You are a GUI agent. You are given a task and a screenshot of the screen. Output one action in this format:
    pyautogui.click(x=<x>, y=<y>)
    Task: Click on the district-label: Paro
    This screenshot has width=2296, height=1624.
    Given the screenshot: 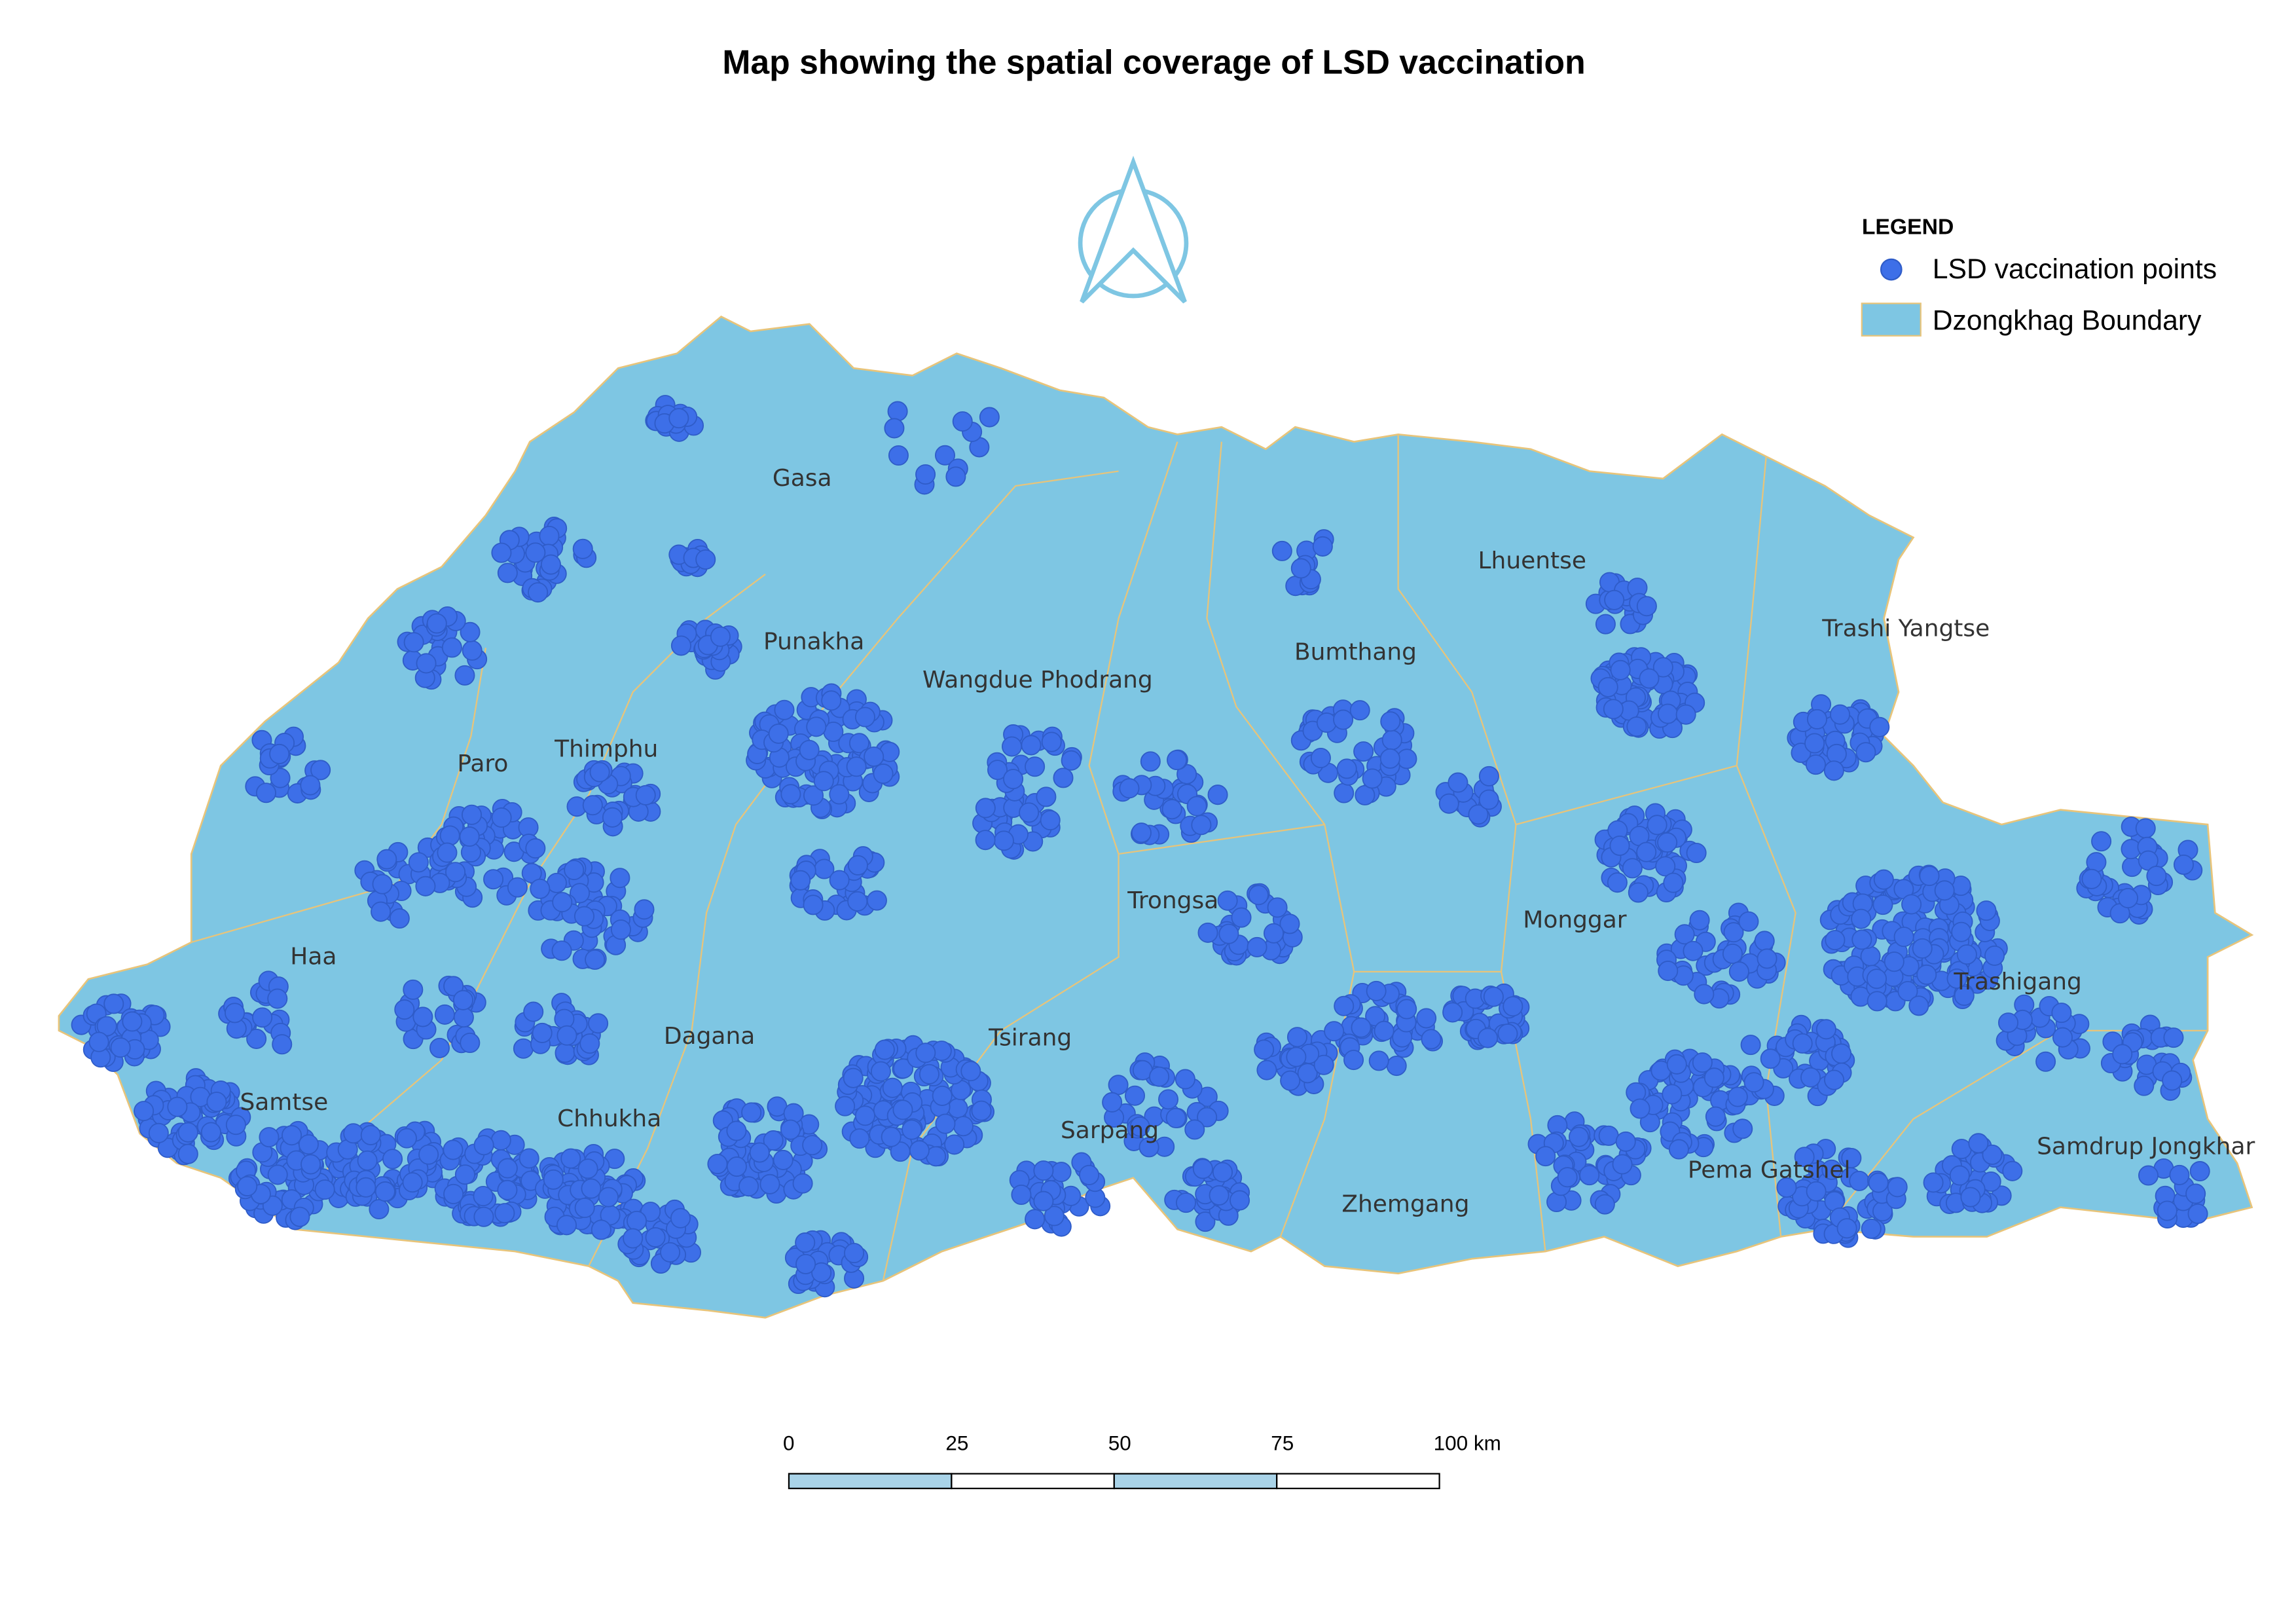 What is the action you would take?
    pyautogui.click(x=482, y=763)
    